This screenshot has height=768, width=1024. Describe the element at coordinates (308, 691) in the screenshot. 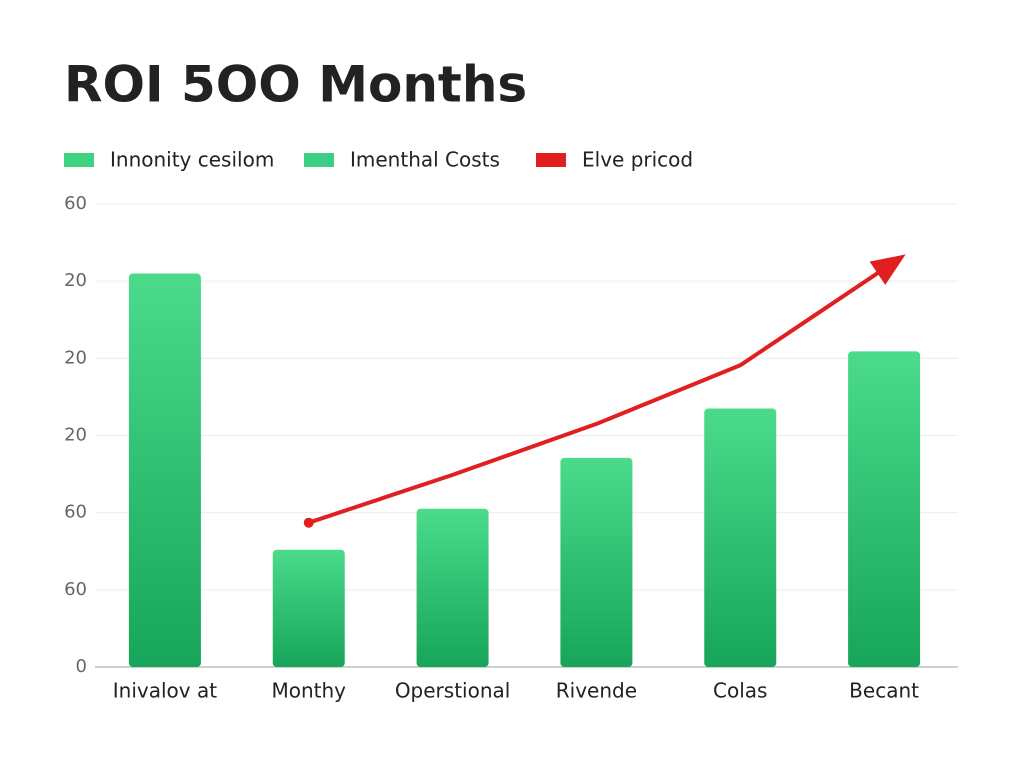

I see `x-tick-label: Monthy` at that location.